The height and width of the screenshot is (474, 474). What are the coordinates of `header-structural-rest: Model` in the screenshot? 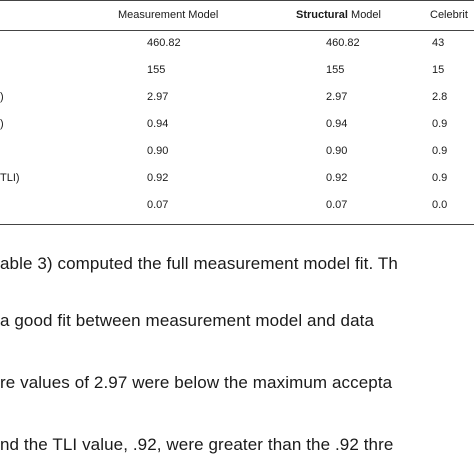 It's located at (364, 15).